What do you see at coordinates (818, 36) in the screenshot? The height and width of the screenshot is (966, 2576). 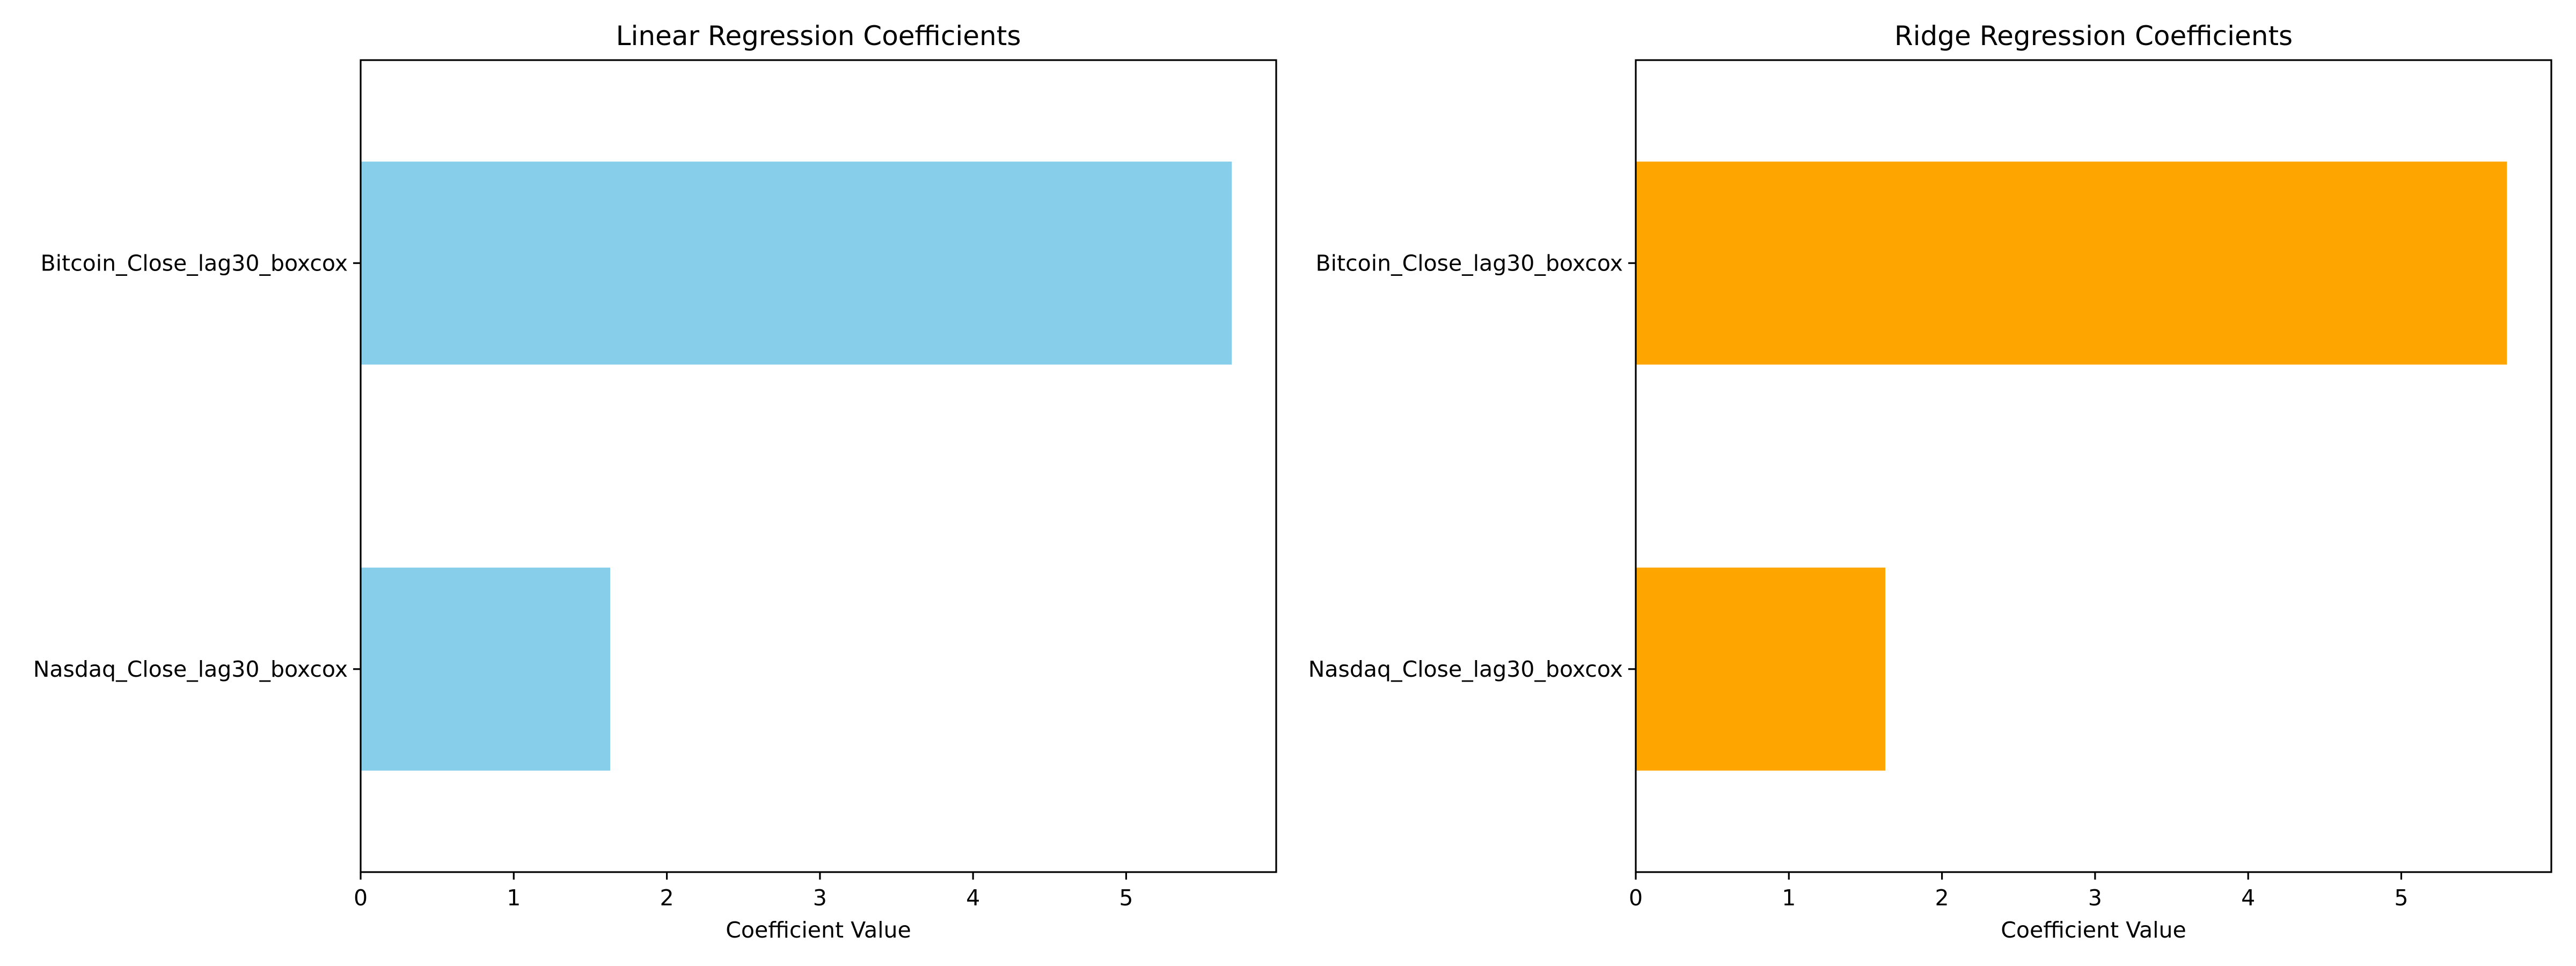 I see `chart-title: Linear Regression Coefficients` at bounding box center [818, 36].